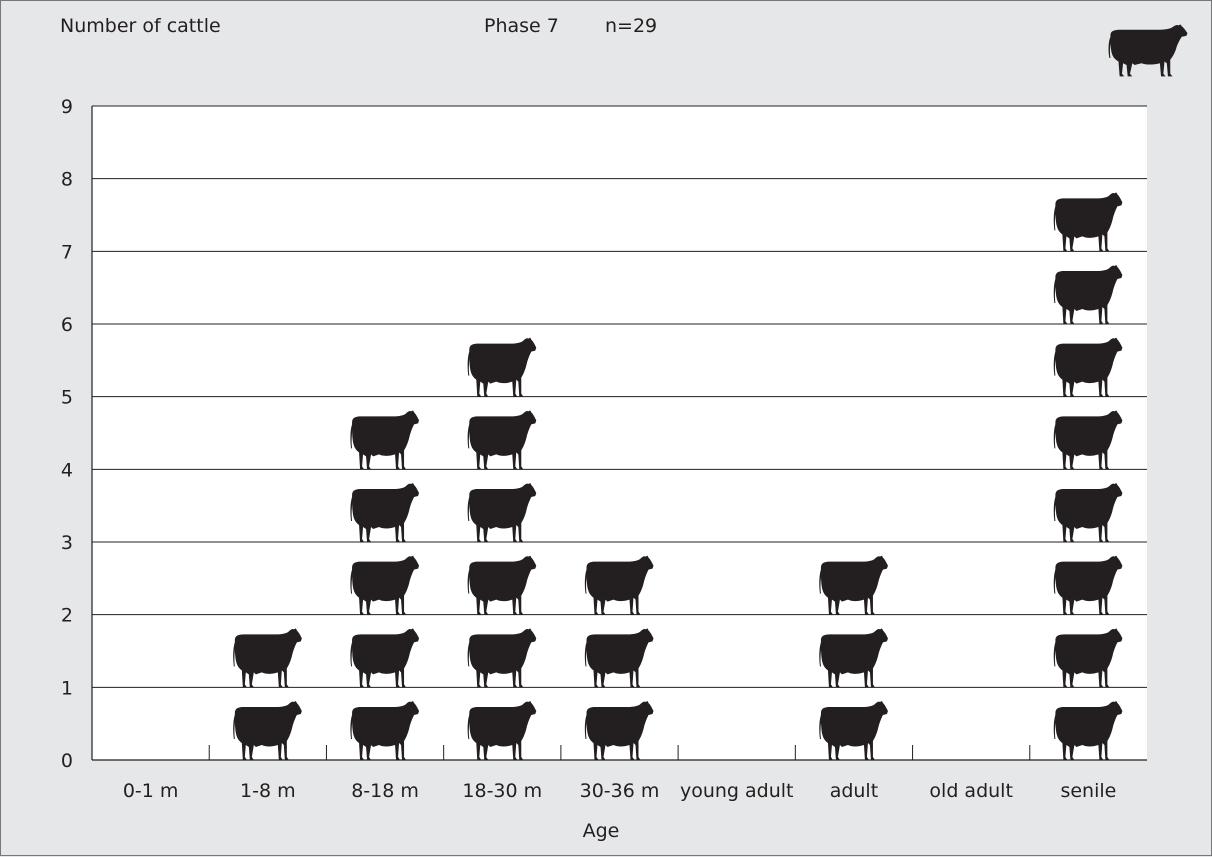 This screenshot has width=1212, height=857. What do you see at coordinates (1148, 50) in the screenshot?
I see `legend-cow-icon` at bounding box center [1148, 50].